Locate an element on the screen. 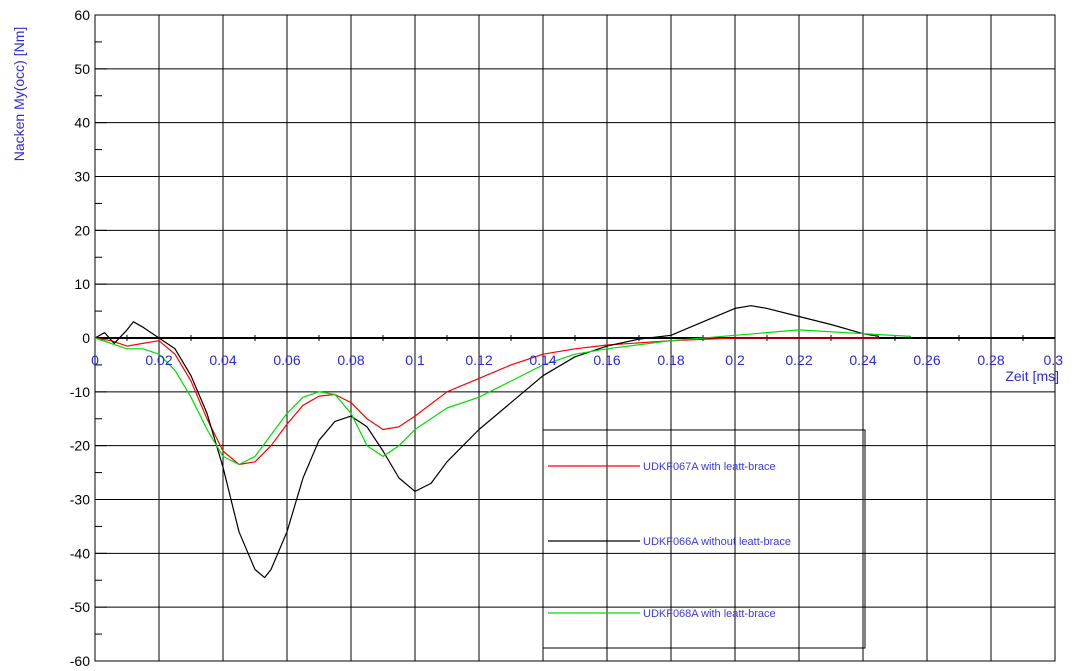 The height and width of the screenshot is (671, 1074). x-tick-label: 0.16 is located at coordinates (606, 360).